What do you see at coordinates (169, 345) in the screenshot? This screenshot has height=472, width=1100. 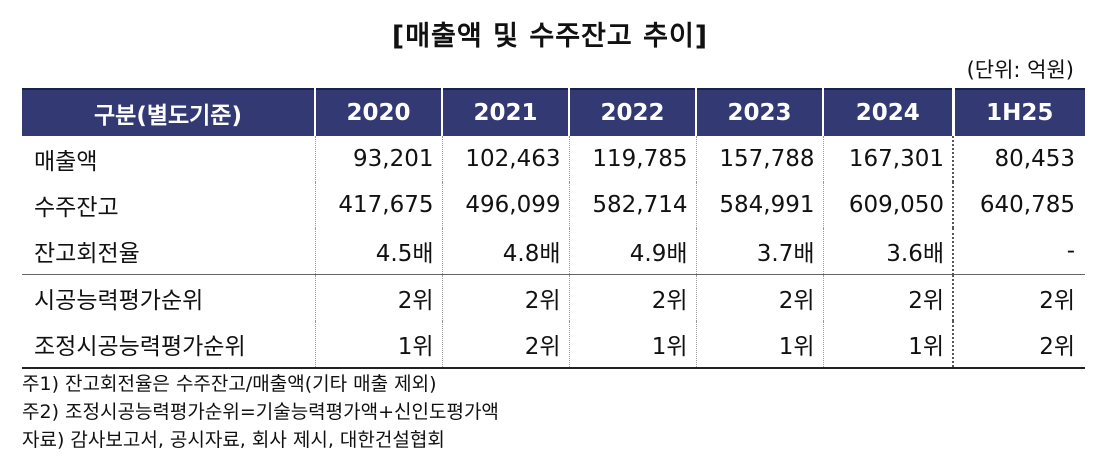 I see `row-label: 조정시공능력평가순위` at bounding box center [169, 345].